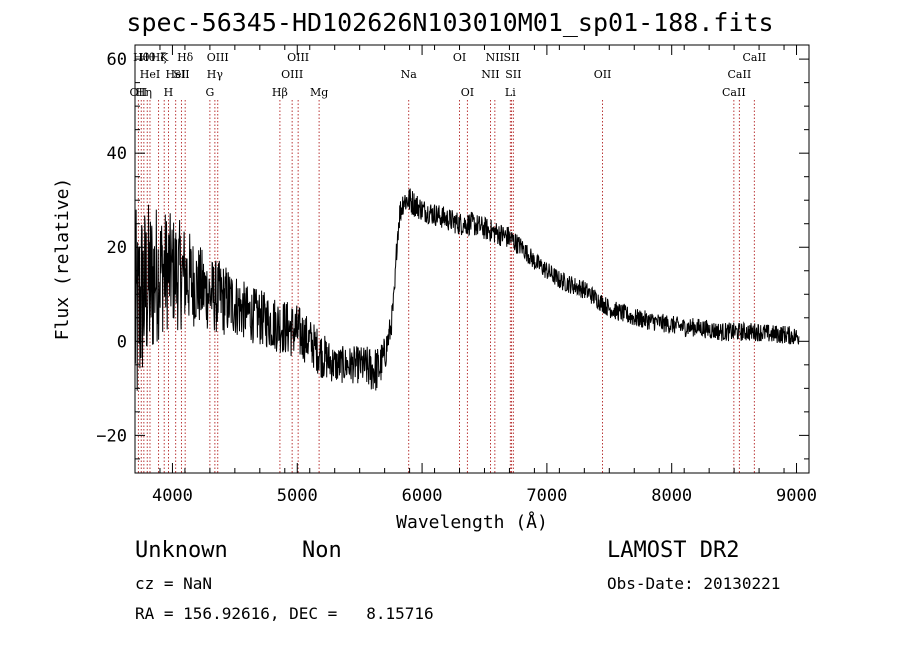  What do you see at coordinates (472, 522) in the screenshot?
I see `x-axis-label: Wavelength (Å)` at bounding box center [472, 522].